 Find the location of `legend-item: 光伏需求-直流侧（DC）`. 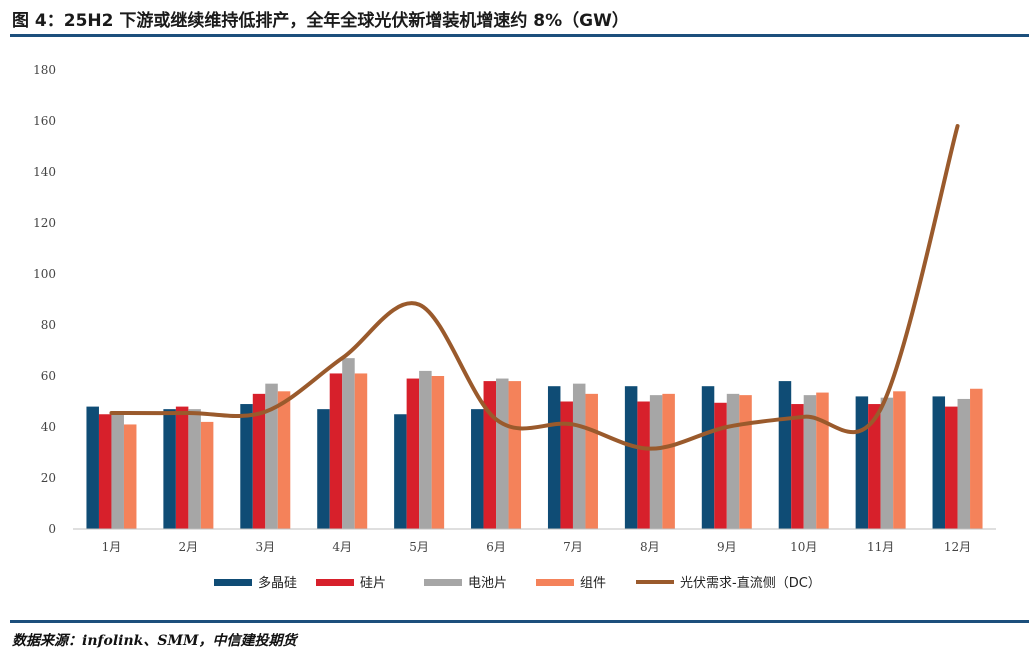

legend-item: 光伏需求-直流侧（DC） is located at coordinates (728, 583).